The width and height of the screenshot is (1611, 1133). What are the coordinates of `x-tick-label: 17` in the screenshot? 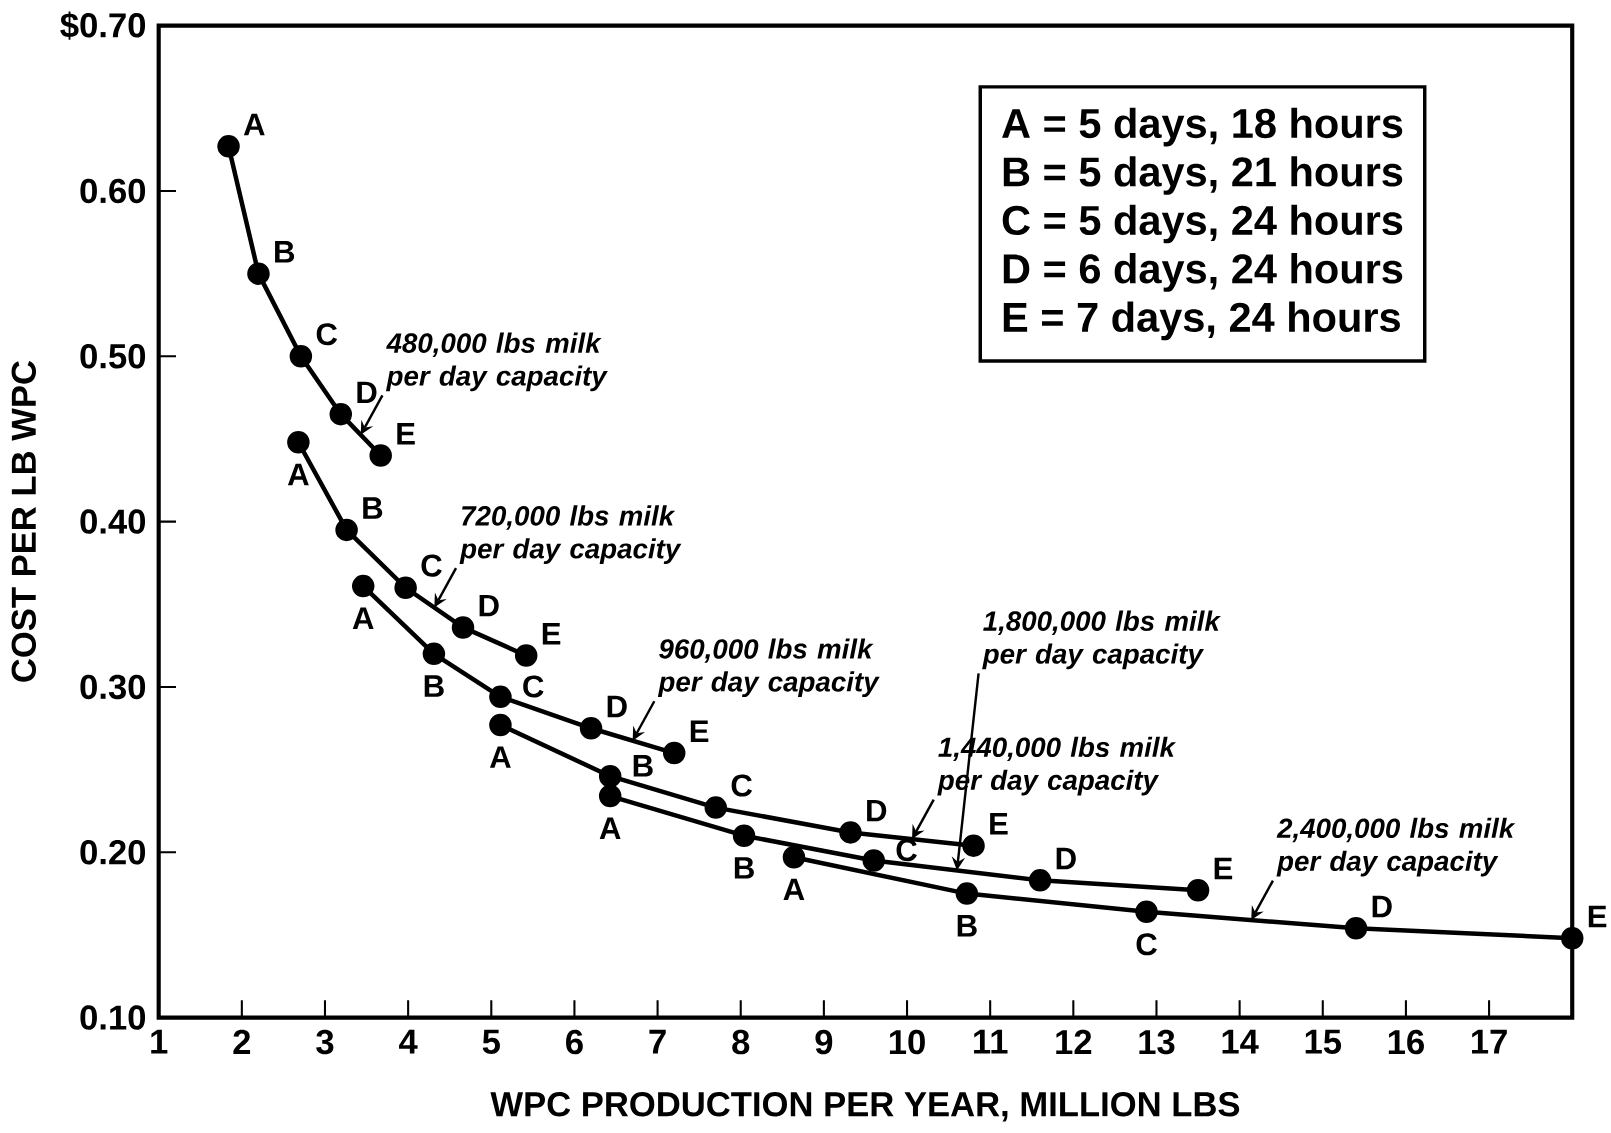 It's located at (1489, 1041).